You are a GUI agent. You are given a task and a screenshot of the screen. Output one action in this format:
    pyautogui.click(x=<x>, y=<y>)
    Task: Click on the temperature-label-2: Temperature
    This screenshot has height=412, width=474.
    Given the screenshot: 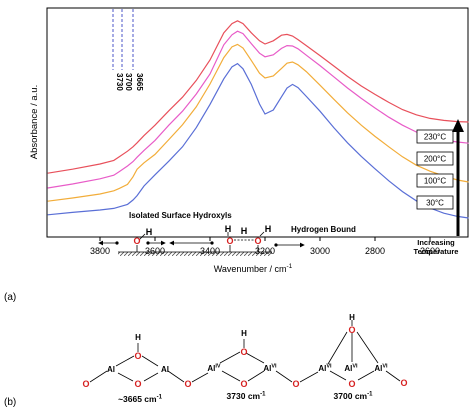 What is the action you would take?
    pyautogui.click(x=436, y=251)
    